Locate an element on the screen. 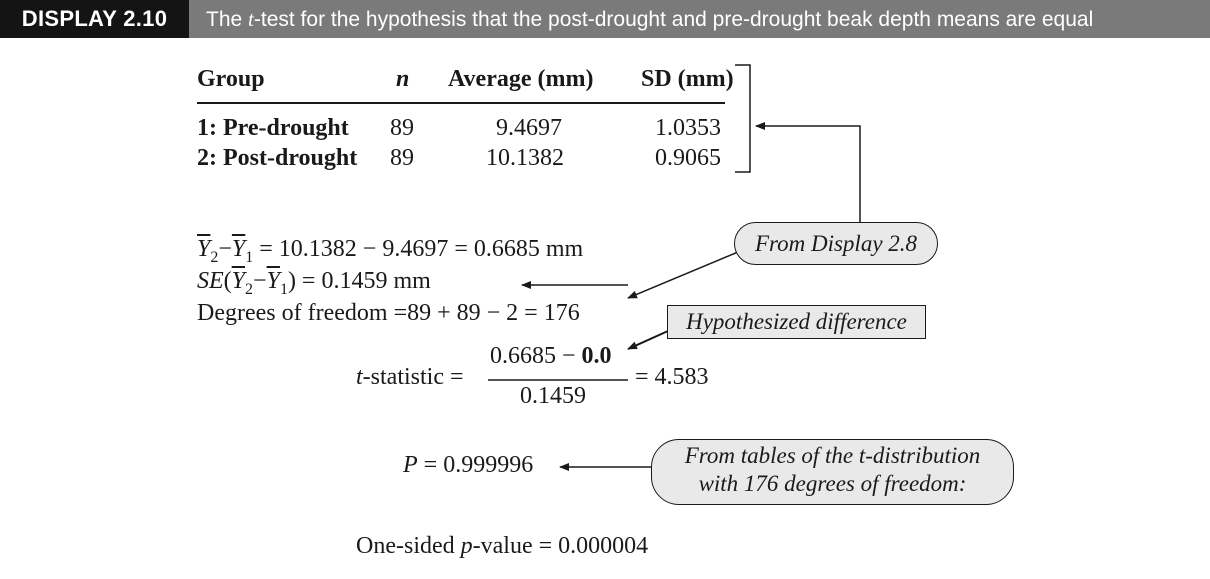 Image resolution: width=1210 pixels, height=579 pixels. col-header-average: Average (mm) is located at coordinates (521, 79).